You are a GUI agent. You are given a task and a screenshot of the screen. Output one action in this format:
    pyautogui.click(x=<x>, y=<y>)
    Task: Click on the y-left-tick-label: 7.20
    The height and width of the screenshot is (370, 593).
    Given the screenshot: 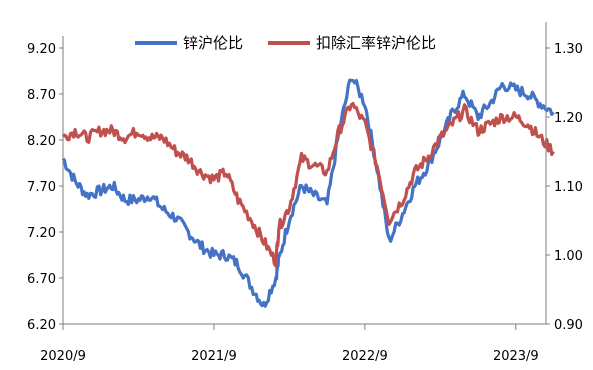 What is the action you would take?
    pyautogui.click(x=41, y=233)
    